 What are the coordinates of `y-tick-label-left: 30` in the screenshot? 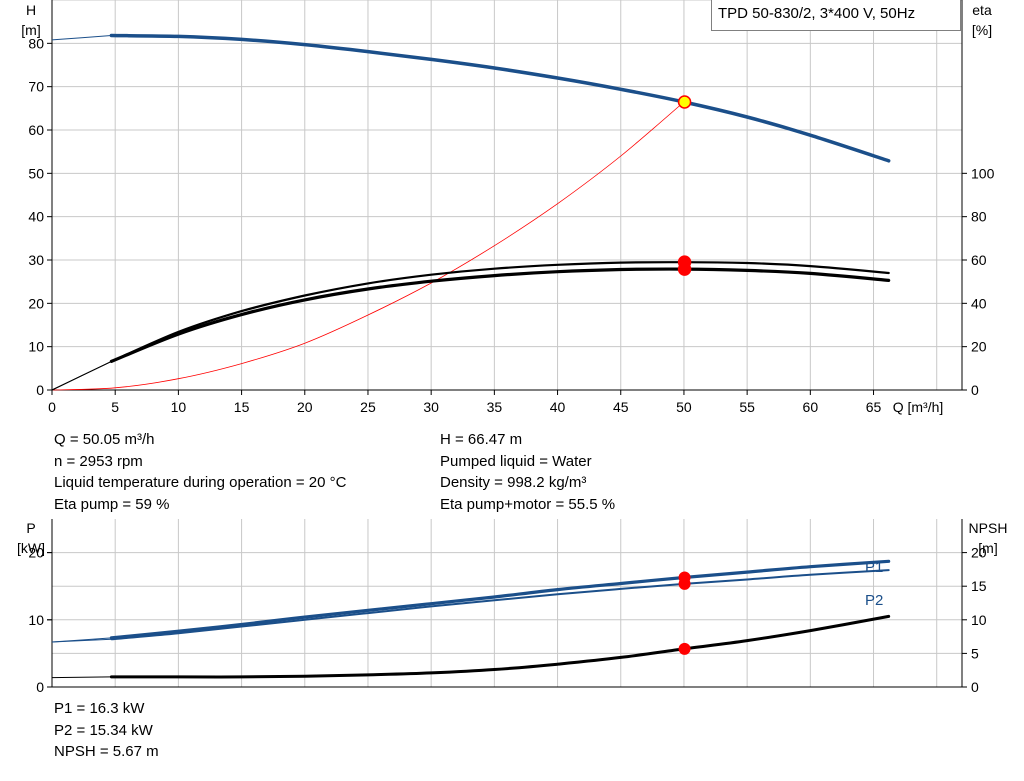 It's located at (36, 260).